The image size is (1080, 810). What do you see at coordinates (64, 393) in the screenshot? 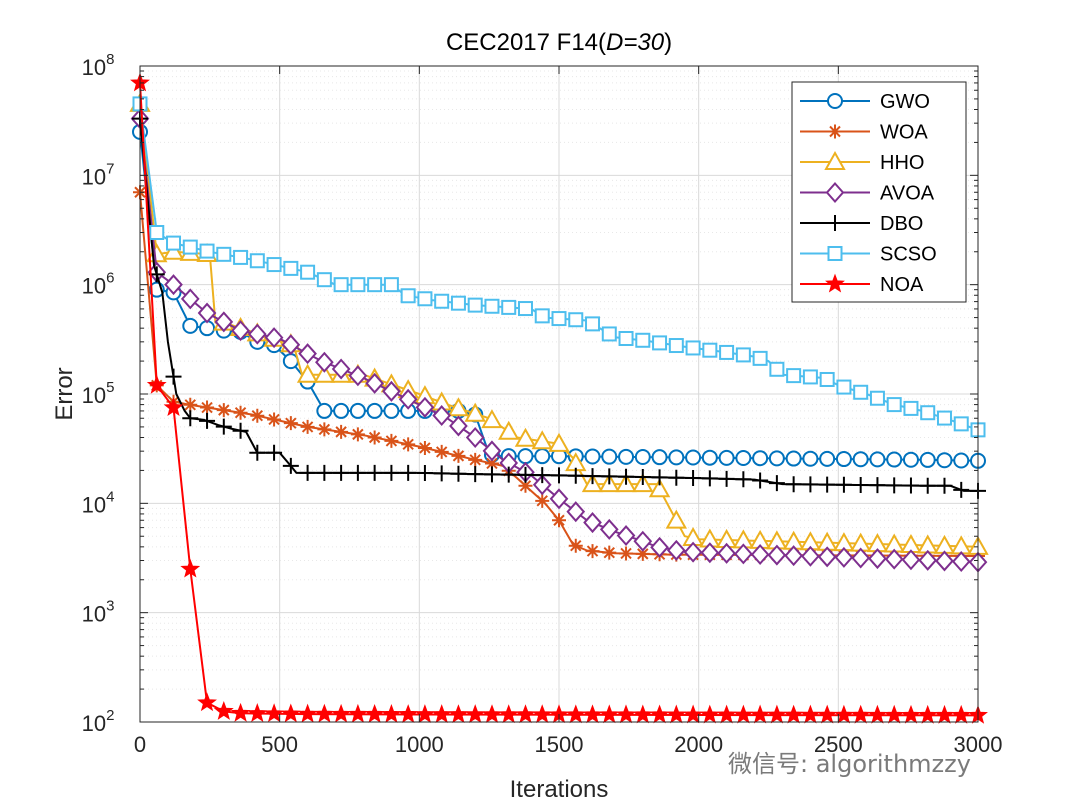
I see `y-axis-label: Error` at bounding box center [64, 393].